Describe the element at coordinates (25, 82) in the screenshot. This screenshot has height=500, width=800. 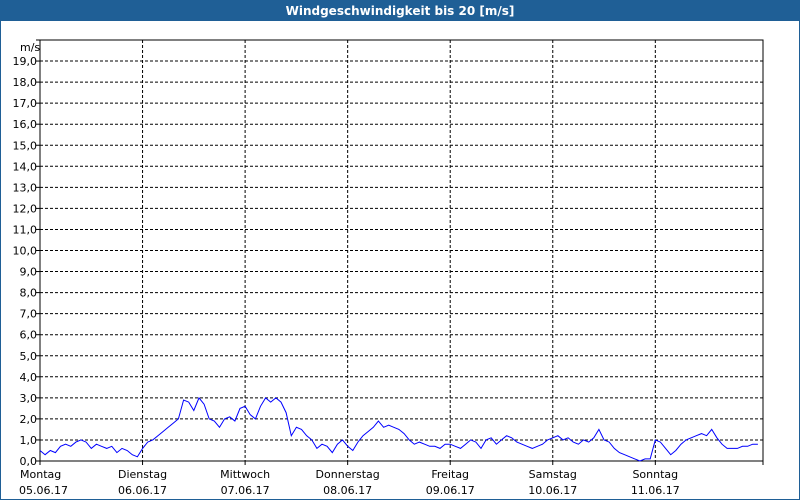
I see `y-tick-label: 18,0` at that location.